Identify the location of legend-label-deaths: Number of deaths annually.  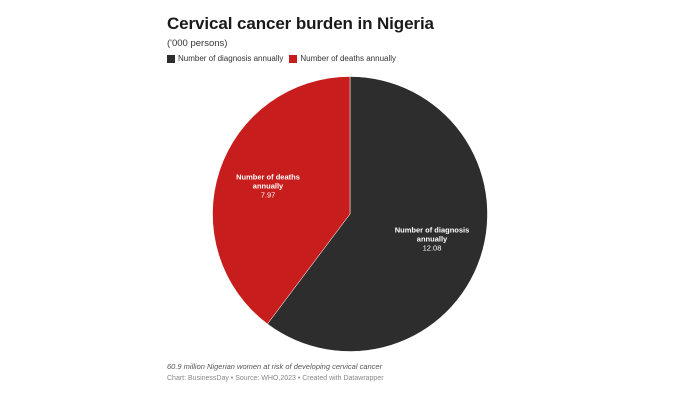
(348, 58).